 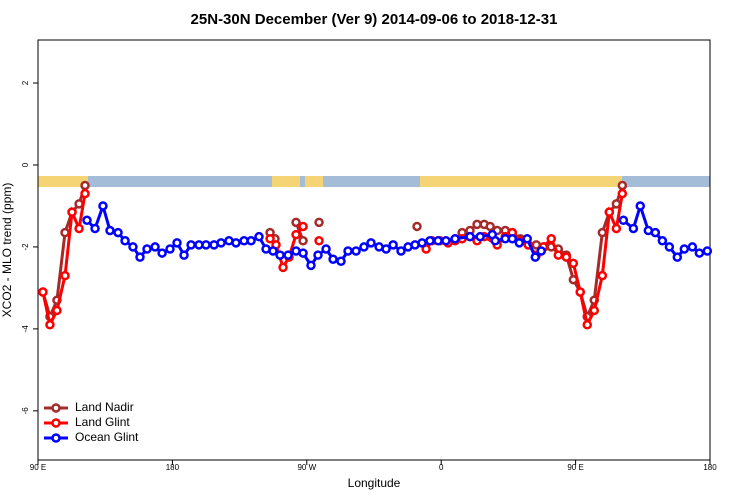 I want to click on legend-label: Land Nadir, so click(x=104, y=407).